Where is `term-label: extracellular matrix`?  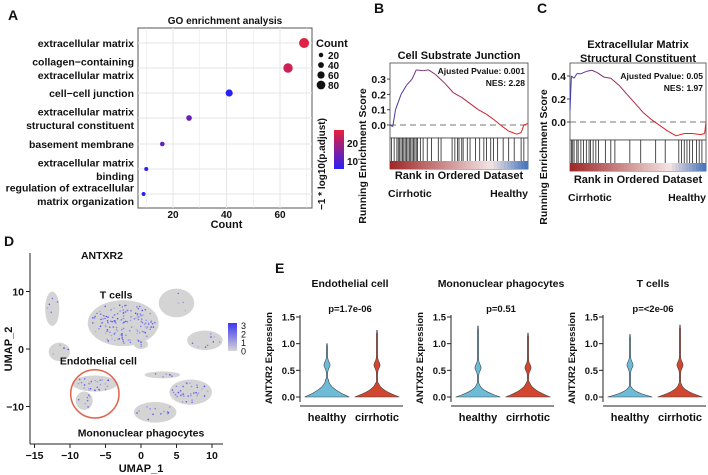
term-label: extracellular matrix is located at coordinates (86, 112).